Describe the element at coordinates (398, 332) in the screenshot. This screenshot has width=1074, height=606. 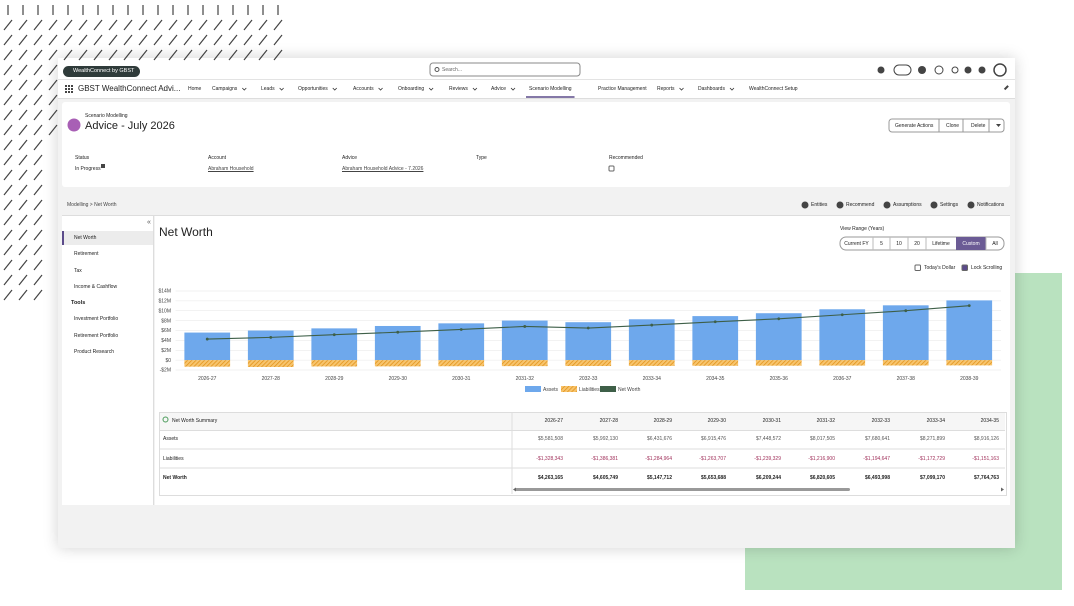
I see `line-point` at that location.